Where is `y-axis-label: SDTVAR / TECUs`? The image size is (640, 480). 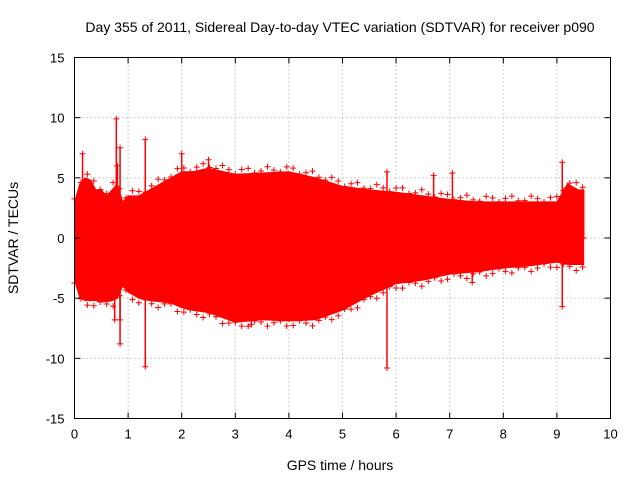
y-axis-label: SDTVAR / TECUs is located at coordinates (13, 238).